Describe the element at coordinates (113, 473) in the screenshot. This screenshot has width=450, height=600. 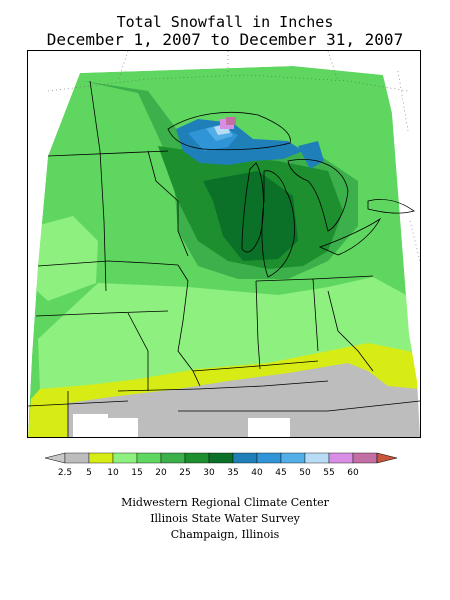
I see `legend-tick-label: 10` at that location.